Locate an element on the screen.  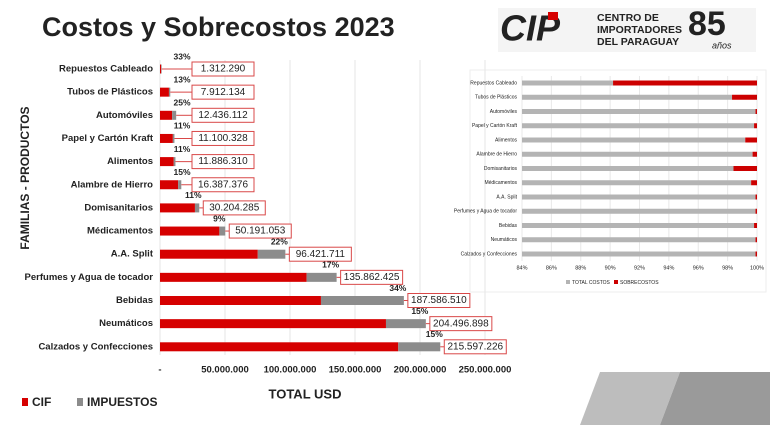
x-tick-label: 250.000.000 is located at coordinates (485, 370).